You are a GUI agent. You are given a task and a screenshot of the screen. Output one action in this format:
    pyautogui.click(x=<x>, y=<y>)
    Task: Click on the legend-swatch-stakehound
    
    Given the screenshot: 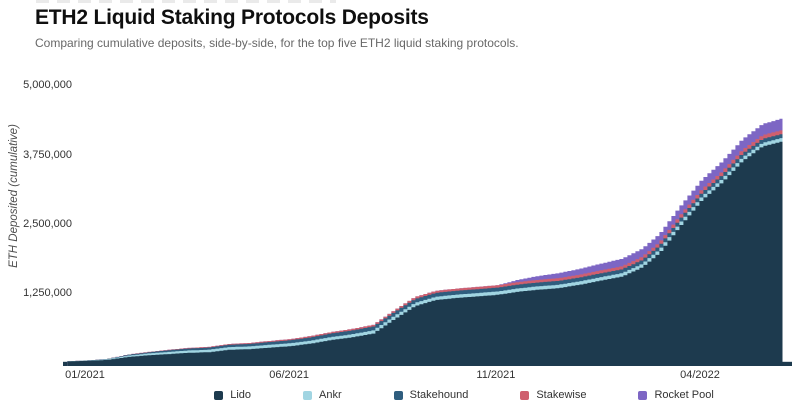 What is the action you would take?
    pyautogui.click(x=398, y=395)
    